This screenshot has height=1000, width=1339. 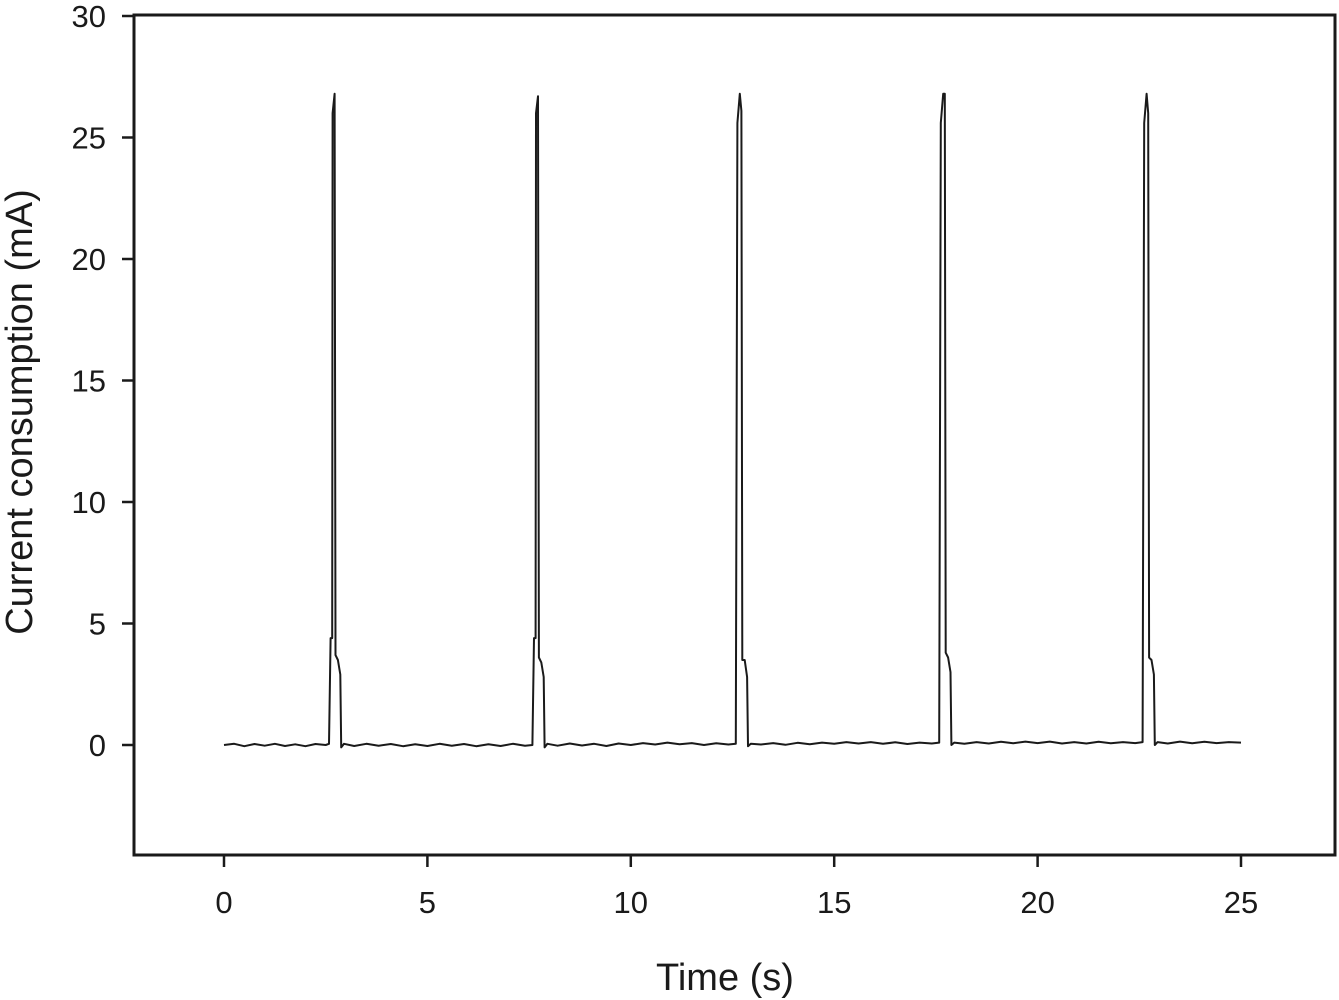 I want to click on y-tick-label: 30, so click(x=89, y=17).